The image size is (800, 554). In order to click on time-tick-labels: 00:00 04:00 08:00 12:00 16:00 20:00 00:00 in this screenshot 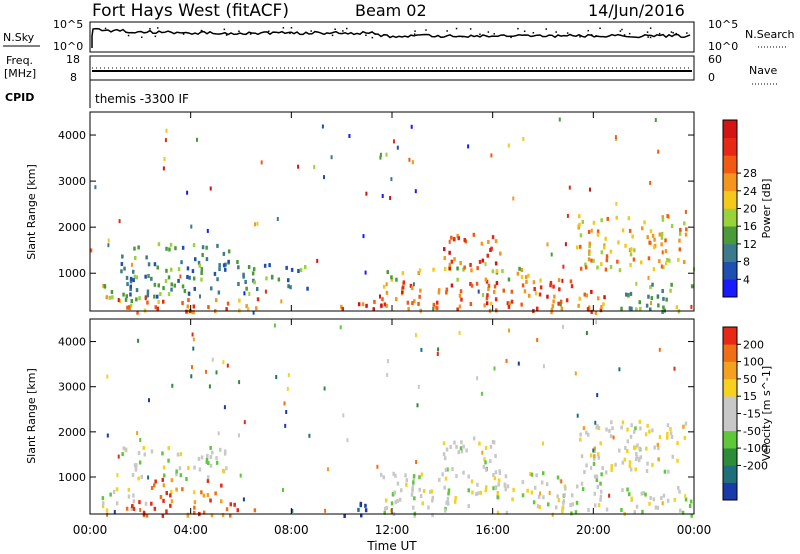, I will do `click(392, 530)`.